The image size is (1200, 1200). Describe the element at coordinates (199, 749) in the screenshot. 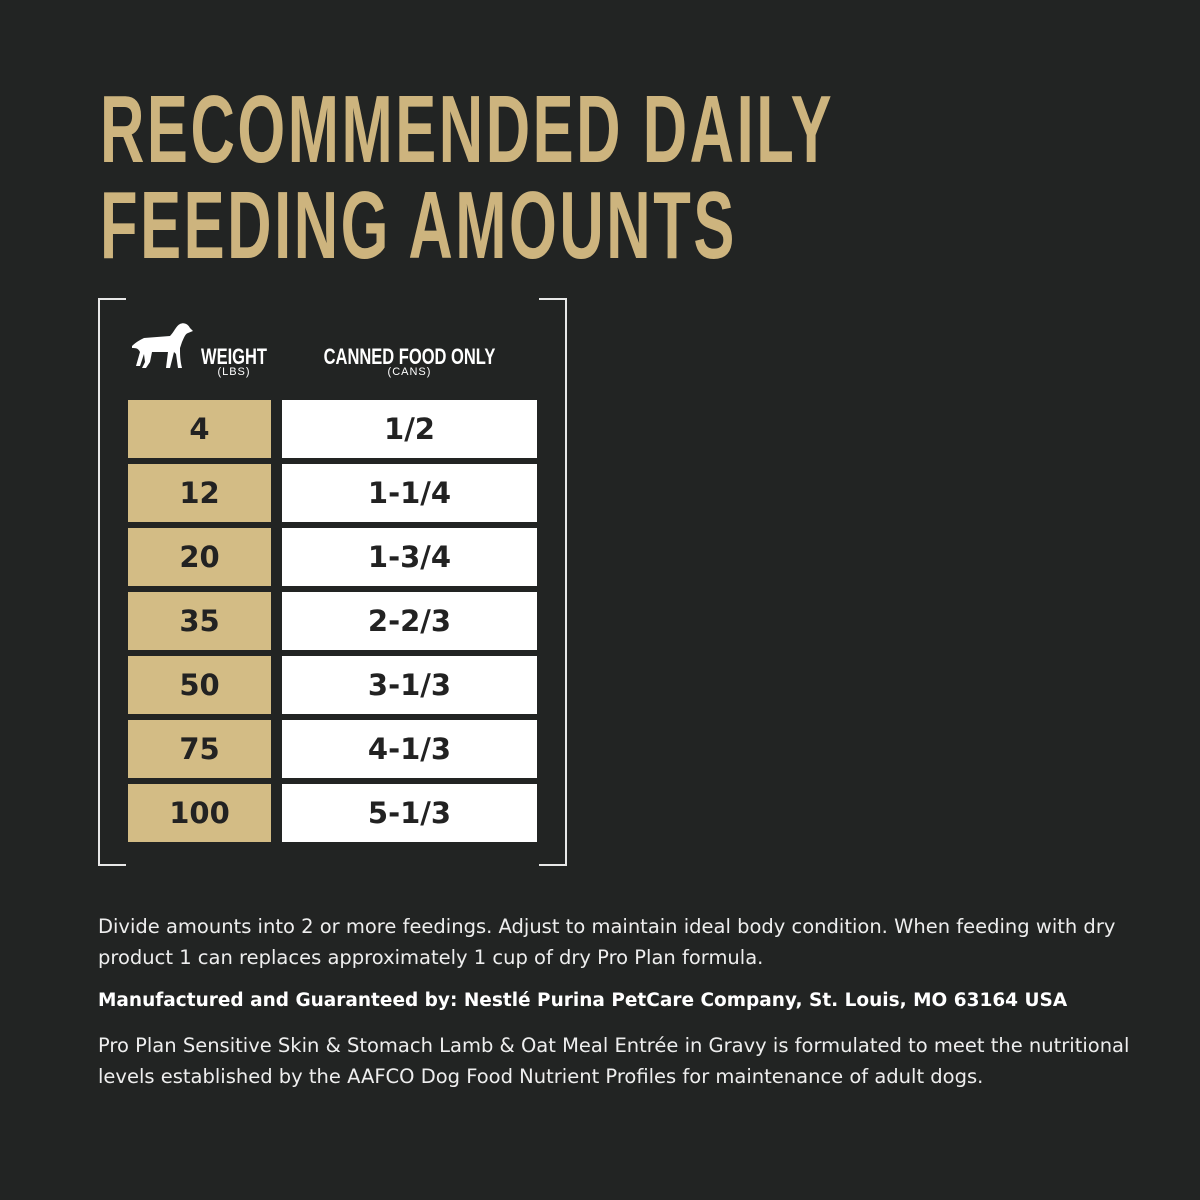

I see `weight-cell: 75` at that location.